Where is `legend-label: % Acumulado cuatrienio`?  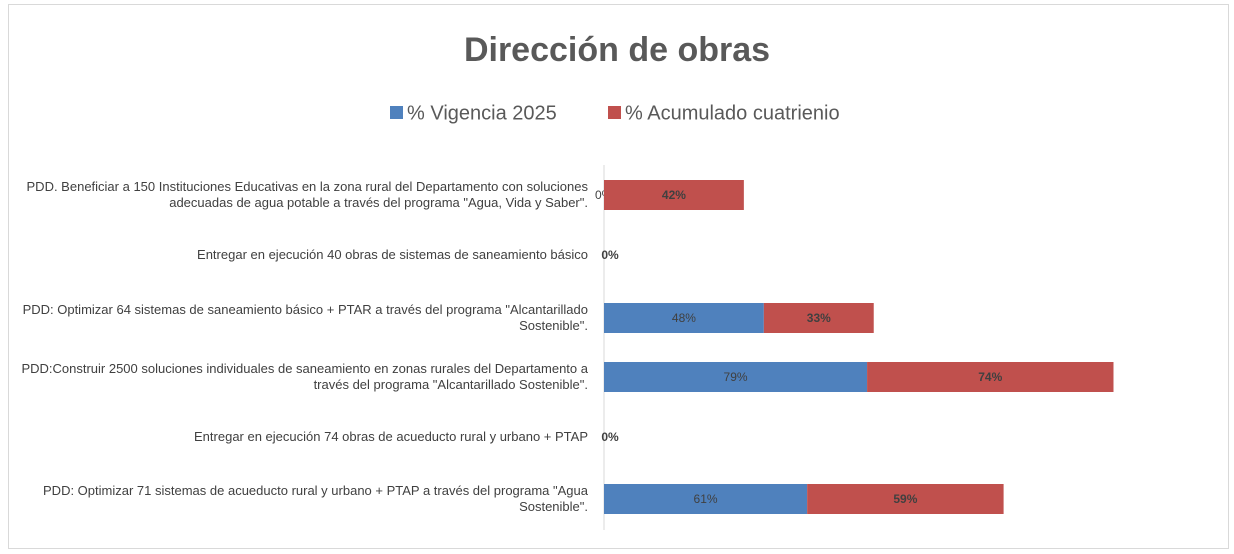
legend-label: % Acumulado cuatrienio is located at coordinates (732, 113).